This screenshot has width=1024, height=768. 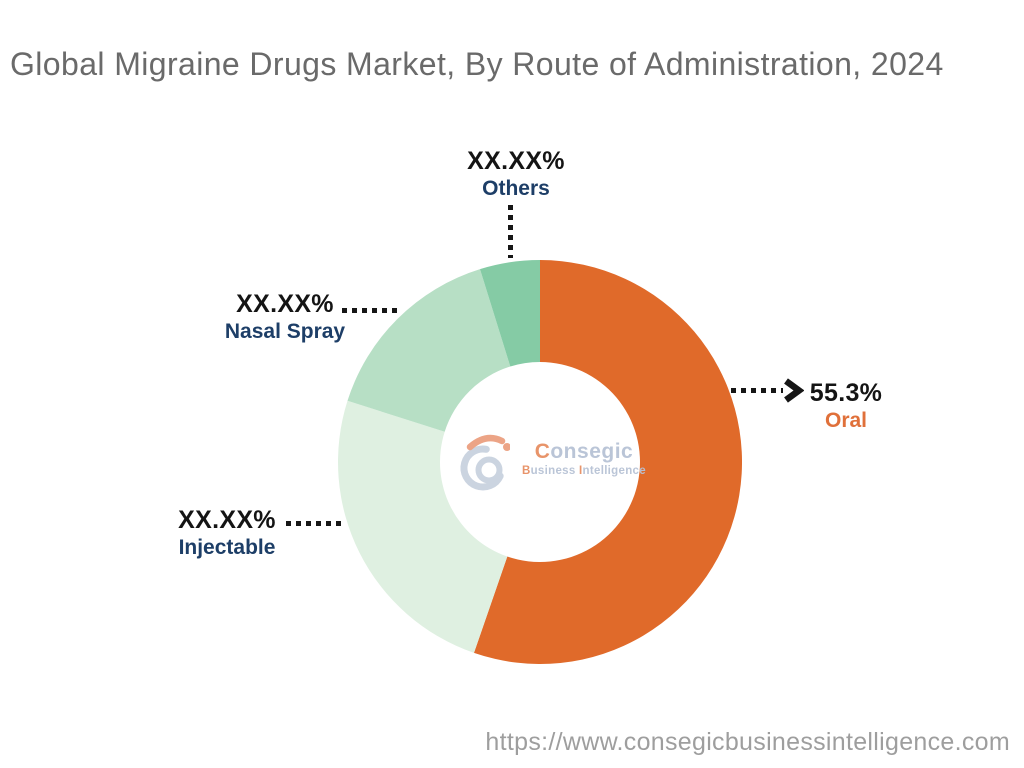 I want to click on donut-segment-injectable, so click(x=423, y=526).